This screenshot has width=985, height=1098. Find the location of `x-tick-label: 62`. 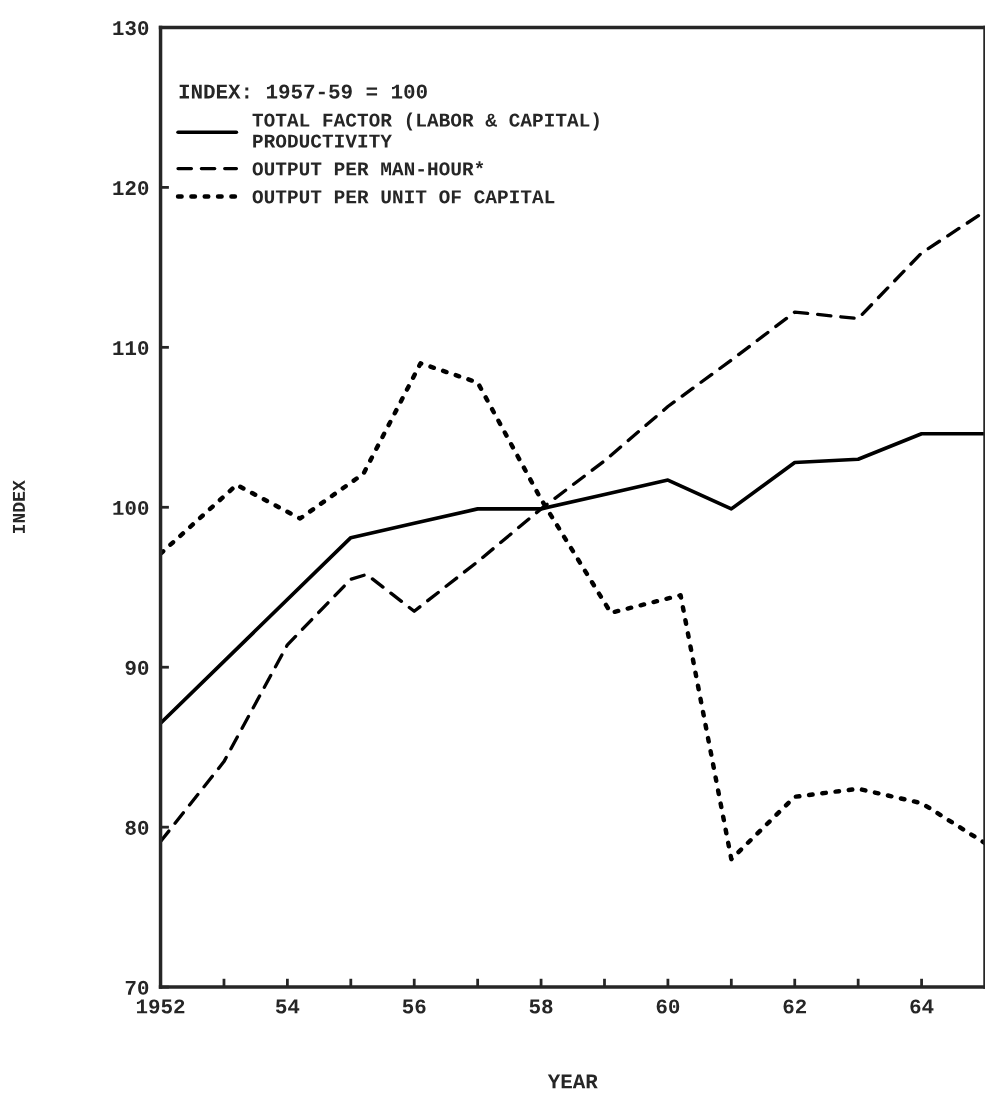

x-tick-label: 62 is located at coordinates (795, 1006).